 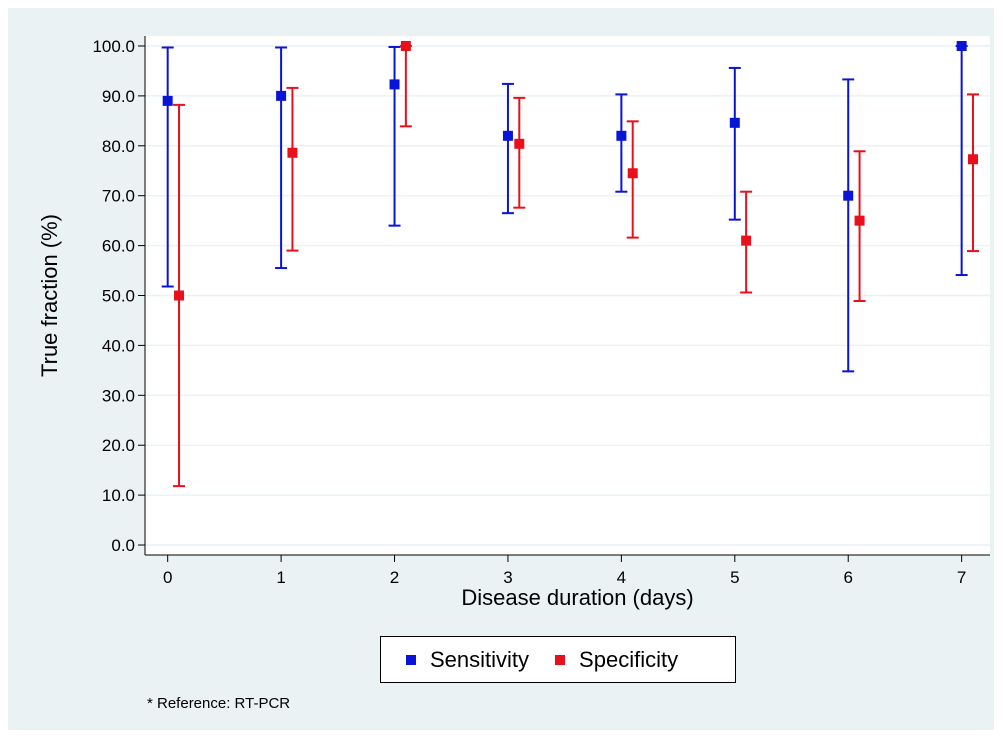 I want to click on legend-item: Specificity, so click(x=616, y=660).